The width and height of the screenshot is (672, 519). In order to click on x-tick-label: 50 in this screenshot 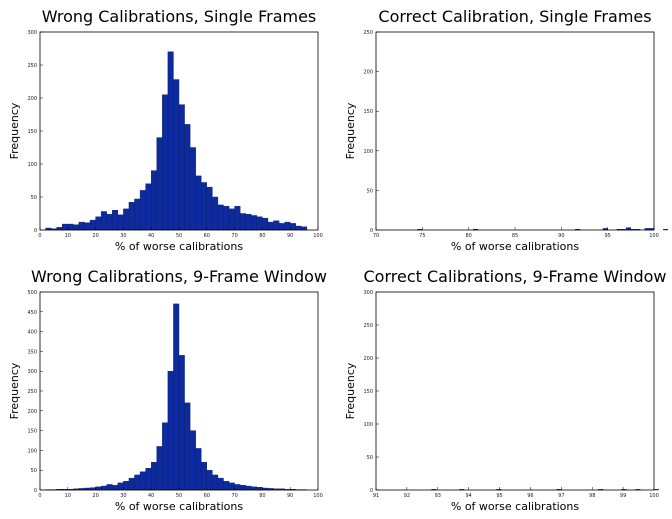, I will do `click(179, 236)`.